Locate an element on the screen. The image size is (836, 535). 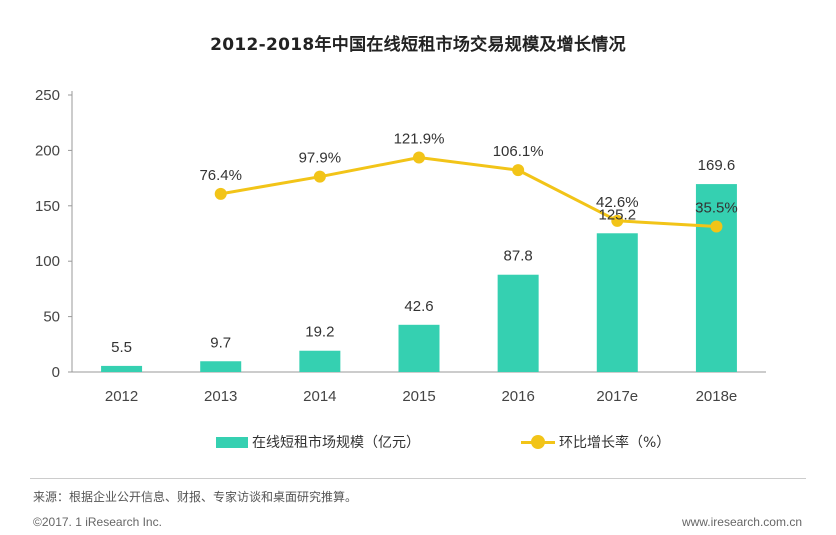
growth-rate-line is located at coordinates (468, 191).